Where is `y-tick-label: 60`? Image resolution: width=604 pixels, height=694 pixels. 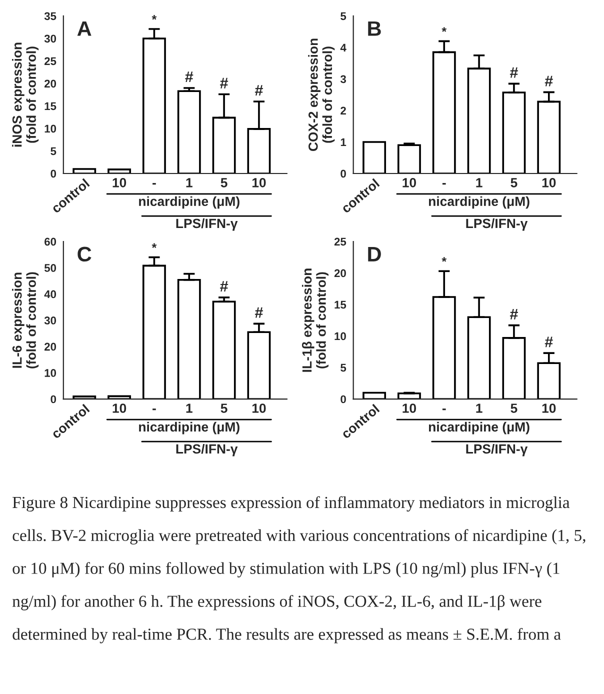 y-tick-label: 60 is located at coordinates (50, 242).